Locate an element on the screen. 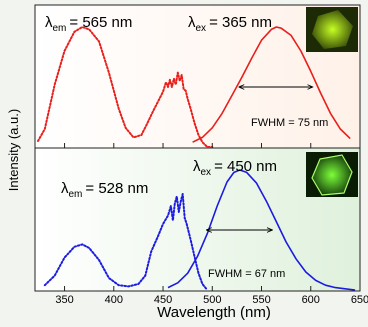 Image resolution: width=368 pixels, height=327 pixels. bottom-fwhm-label: FWHM = 67 nm is located at coordinates (246, 274).